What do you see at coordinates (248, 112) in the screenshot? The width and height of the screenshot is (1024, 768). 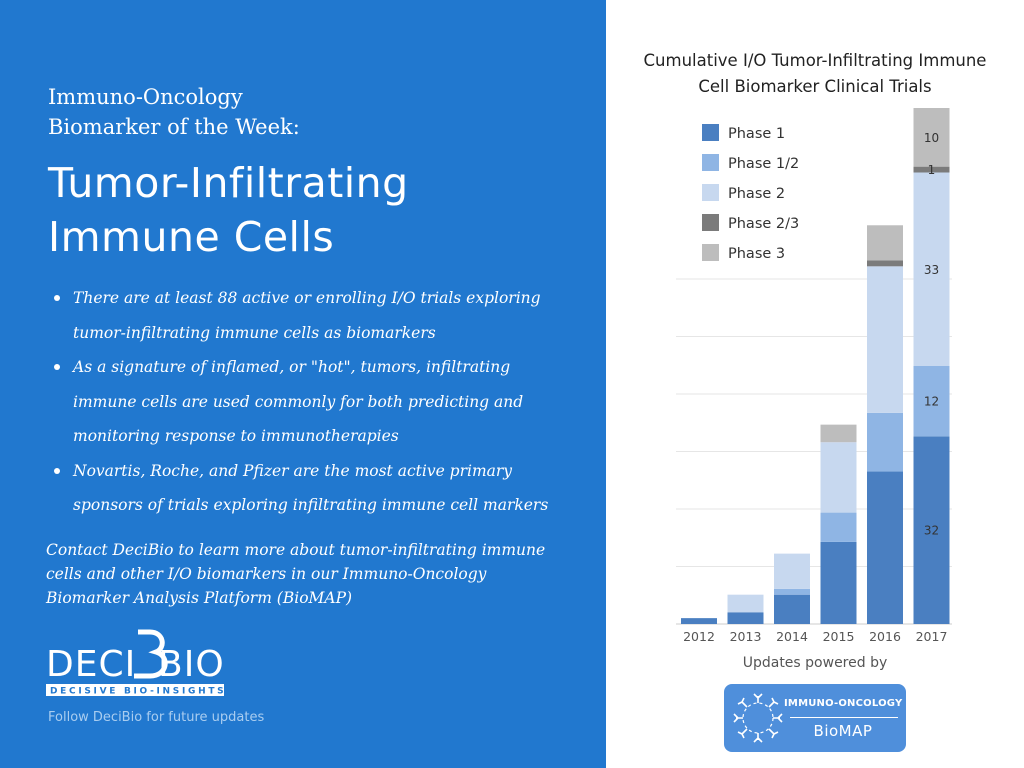 I see `kicker: Immuno-Oncology Biomarker of the Week:` at bounding box center [248, 112].